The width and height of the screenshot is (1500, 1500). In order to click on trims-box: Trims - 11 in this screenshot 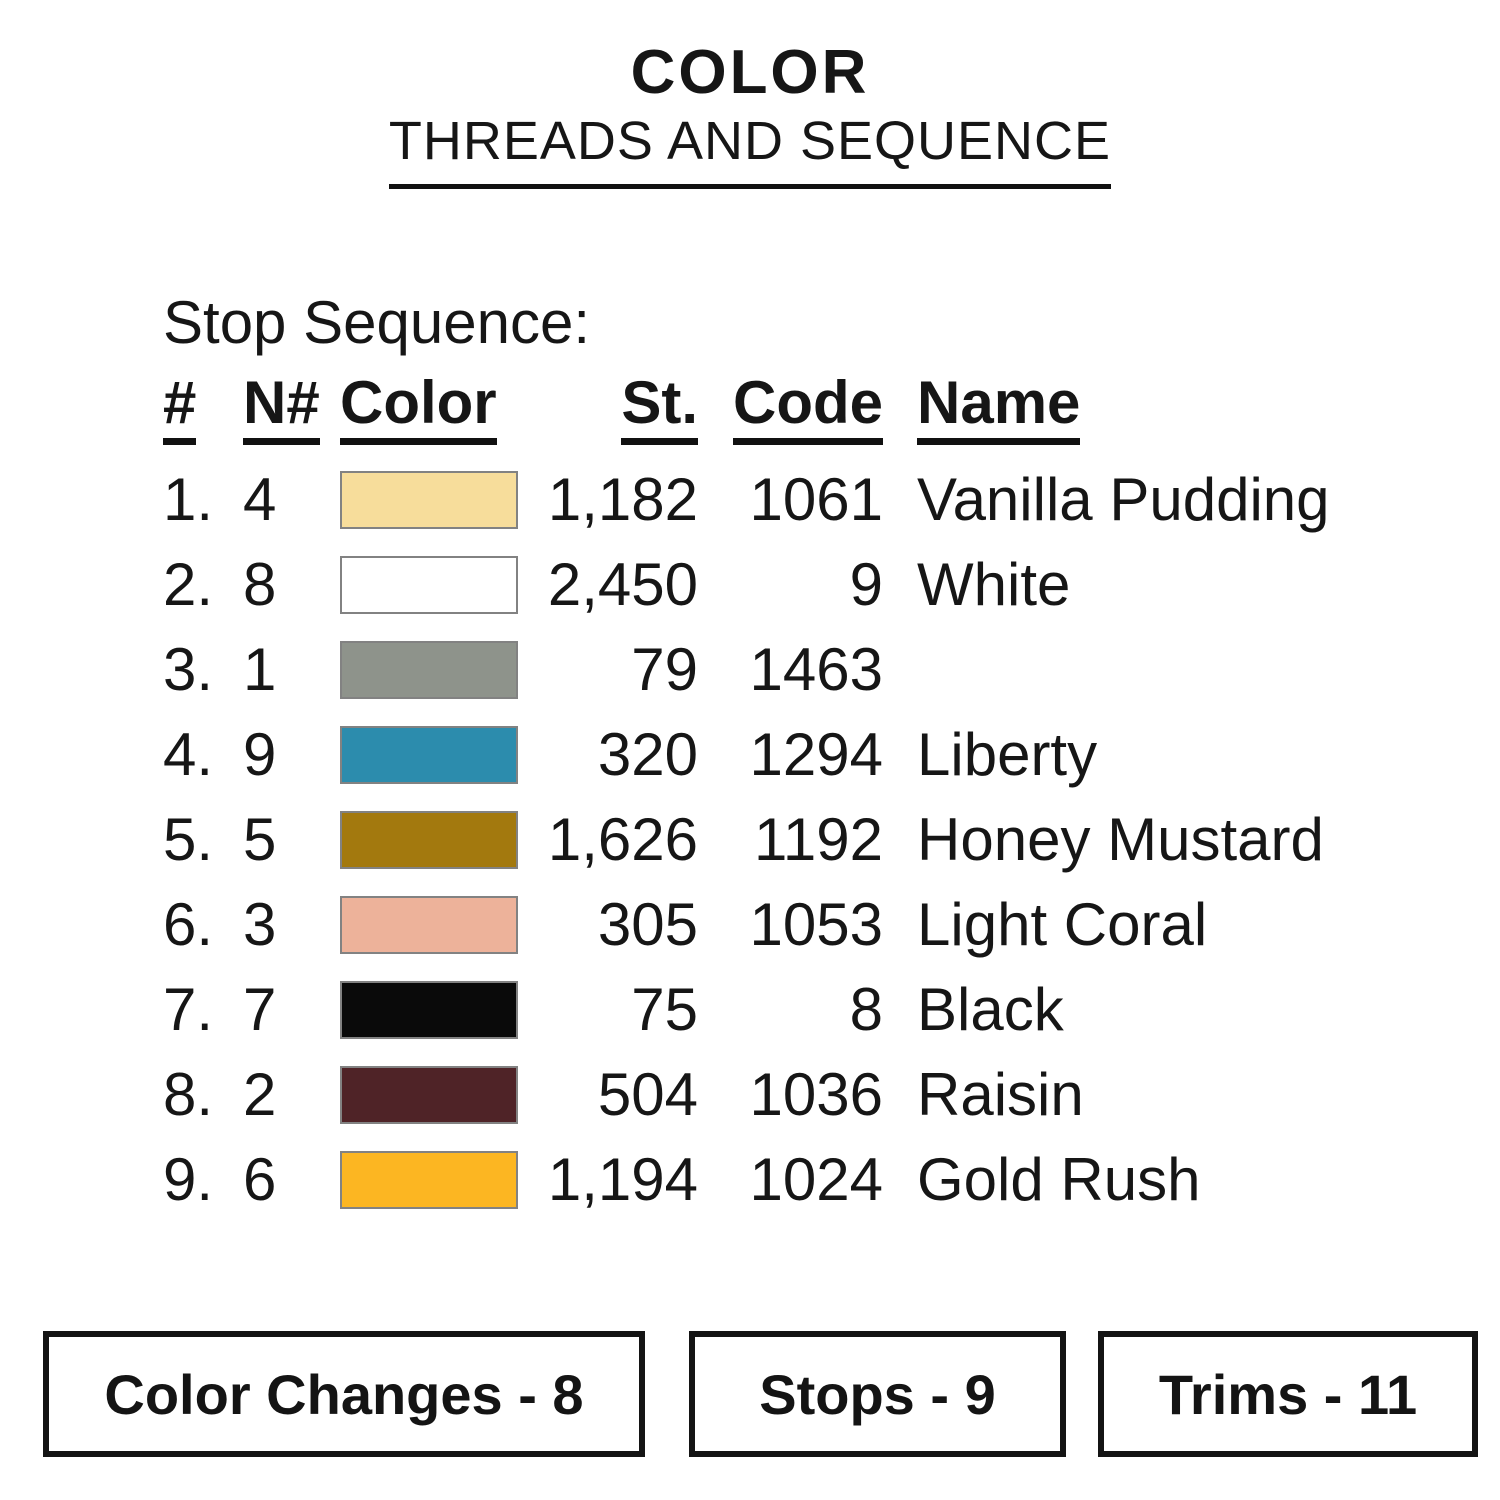, I will do `click(1288, 1394)`.